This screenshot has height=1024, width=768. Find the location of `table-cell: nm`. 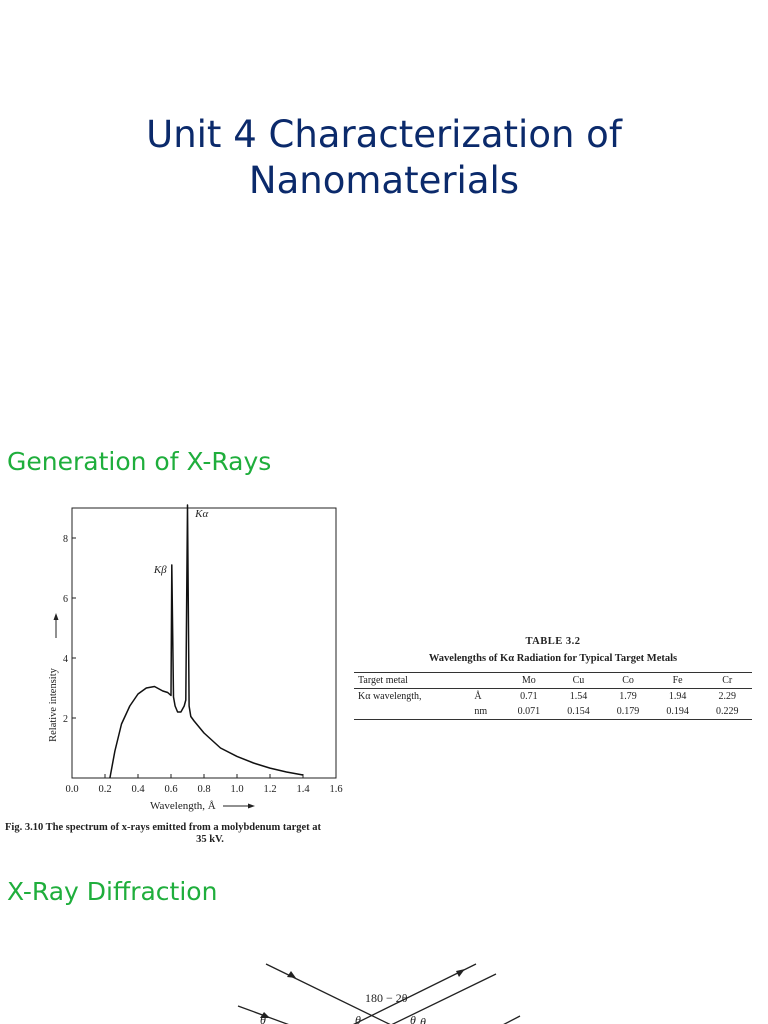

table-cell: nm is located at coordinates (481, 711).